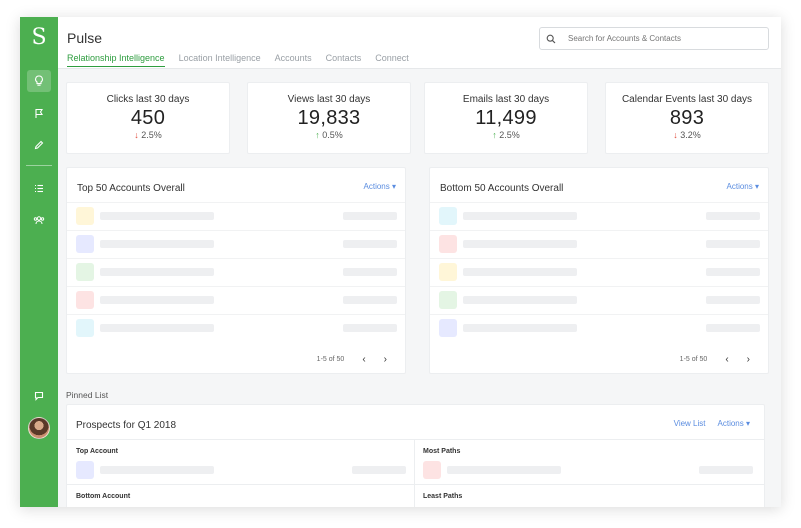 Image resolution: width=801 pixels, height=528 pixels. What do you see at coordinates (329, 99) in the screenshot?
I see `stat-label: Views last 30 days` at bounding box center [329, 99].